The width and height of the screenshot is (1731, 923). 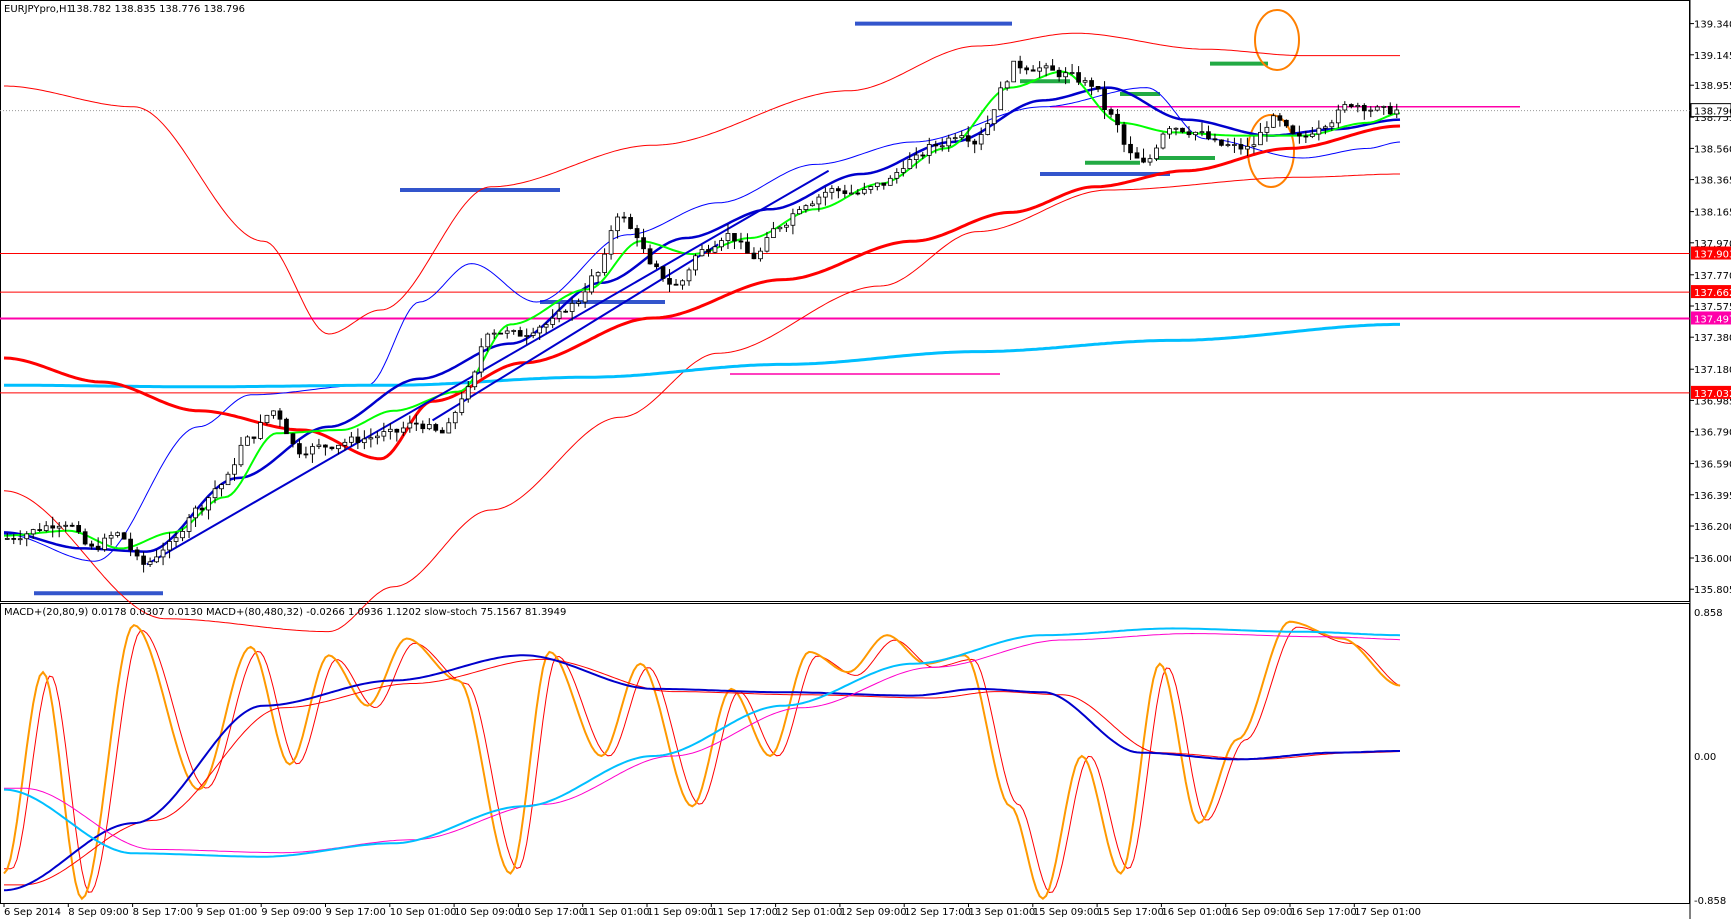 What do you see at coordinates (1710, 901) in the screenshot?
I see `indicator-y-tick-label: -0.858` at bounding box center [1710, 901].